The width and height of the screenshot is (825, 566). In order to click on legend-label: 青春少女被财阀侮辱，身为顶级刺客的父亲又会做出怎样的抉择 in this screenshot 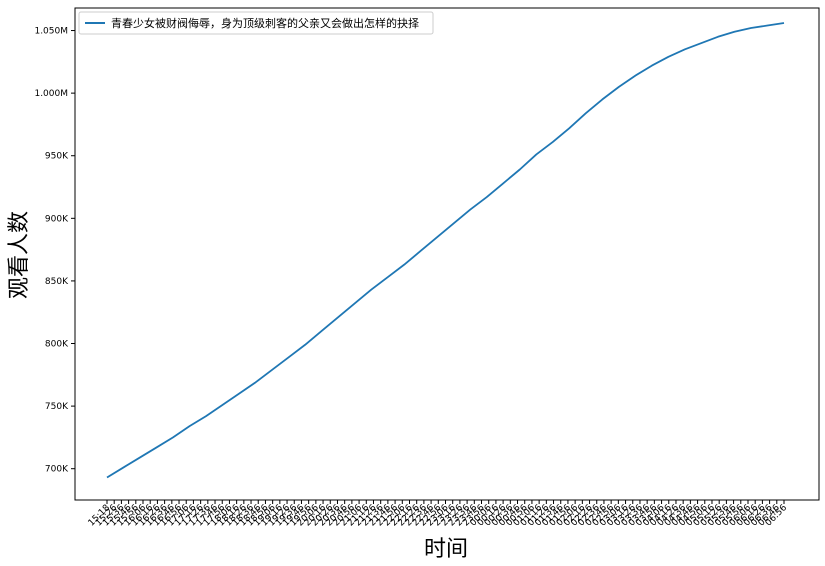, I will do `click(265, 23)`.